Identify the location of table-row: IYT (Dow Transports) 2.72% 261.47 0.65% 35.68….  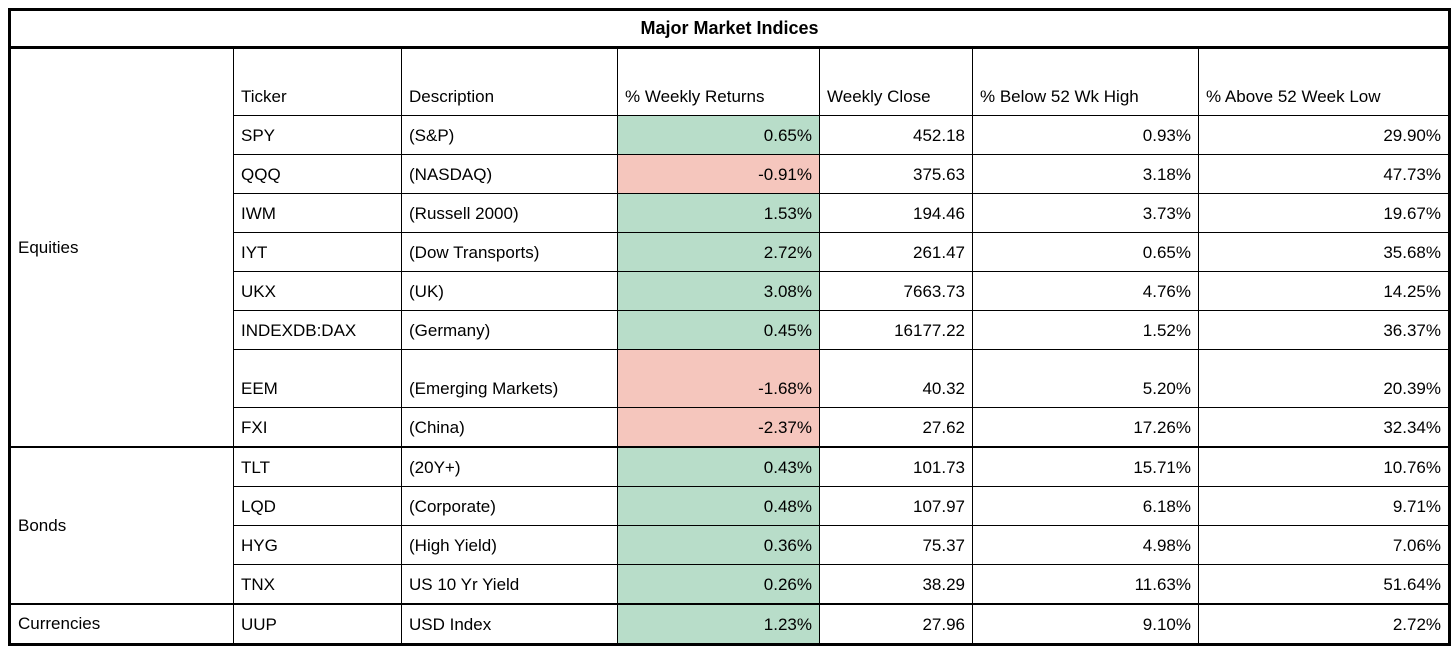
(730, 252).